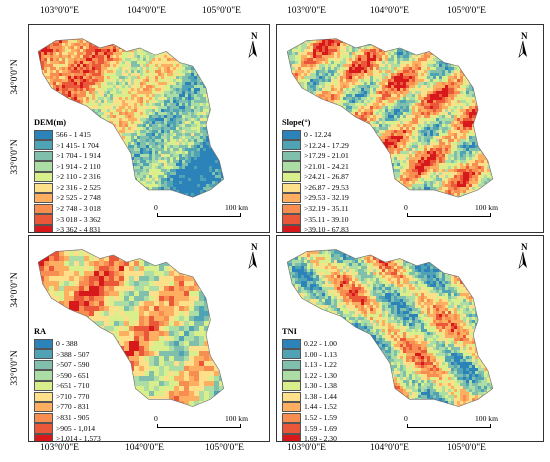 Image resolution: width=550 pixels, height=462 pixels. What do you see at coordinates (320, 396) in the screenshot?
I see `legend-label: 1.38 - 1.44` at bounding box center [320, 396].